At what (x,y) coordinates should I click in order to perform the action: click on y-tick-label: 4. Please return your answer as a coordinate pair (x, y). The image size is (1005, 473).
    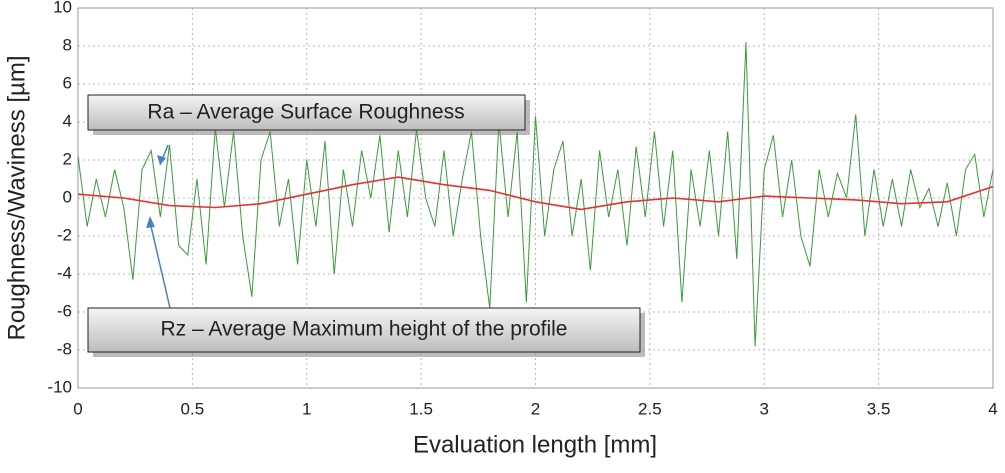
    Looking at the image, I should click on (67, 120).